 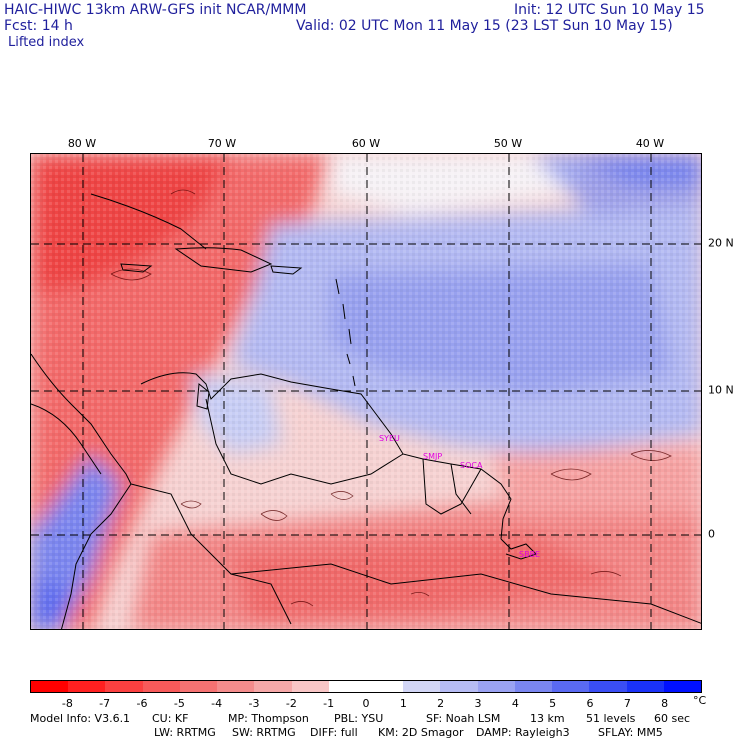 What do you see at coordinates (82, 143) in the screenshot?
I see `lon-label-80w: 80 W` at bounding box center [82, 143].